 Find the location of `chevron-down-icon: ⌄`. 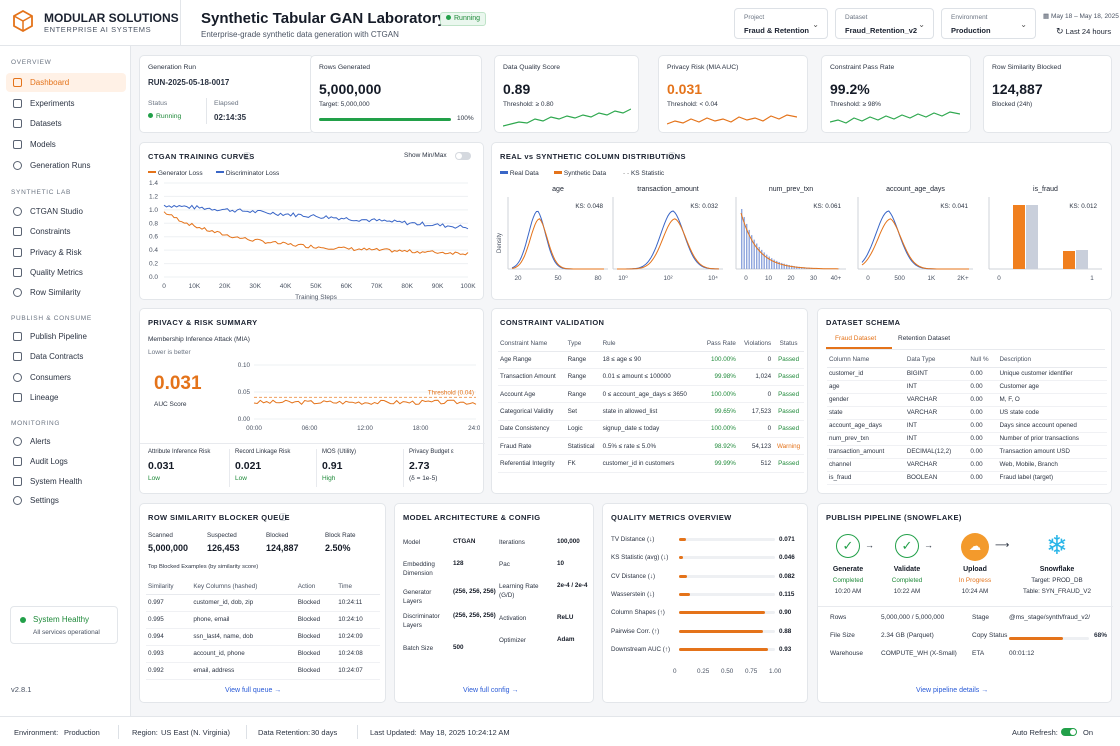

chevron-down-icon: ⌄ is located at coordinates (815, 24).